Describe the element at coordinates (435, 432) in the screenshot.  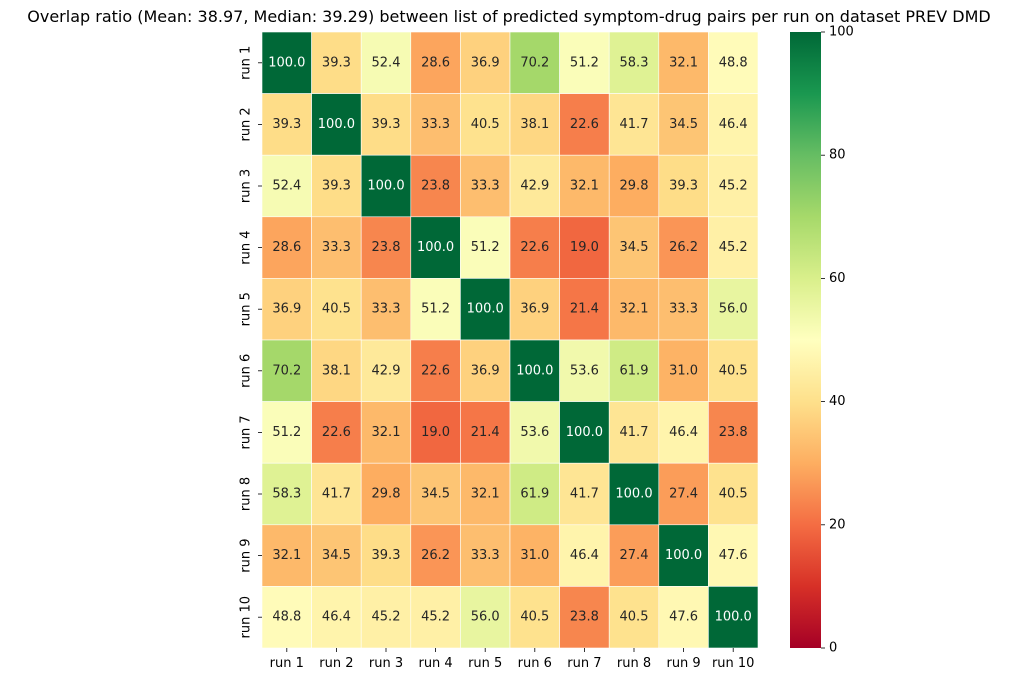
I see `cell-value-label: 19.0` at that location.